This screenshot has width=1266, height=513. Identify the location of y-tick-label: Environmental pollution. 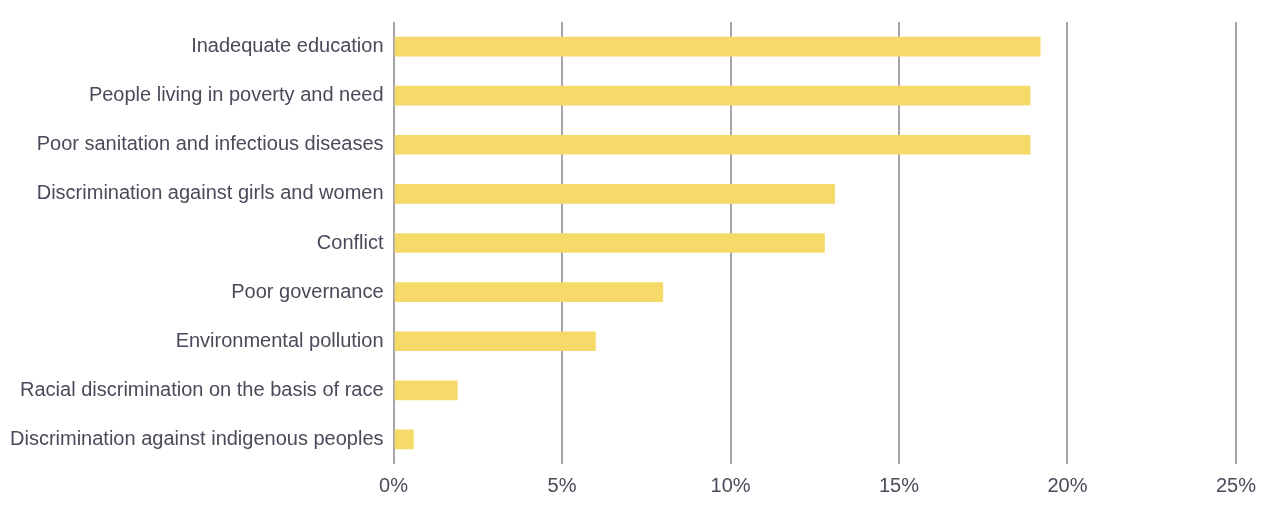
(279, 339).